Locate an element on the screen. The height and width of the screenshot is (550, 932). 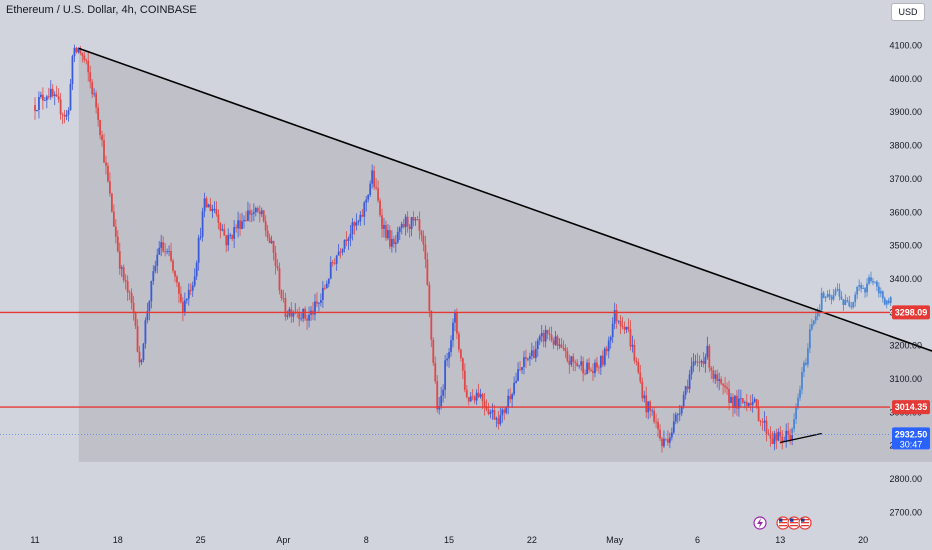
price-tick-label: 3100.00 is located at coordinates (905, 379).